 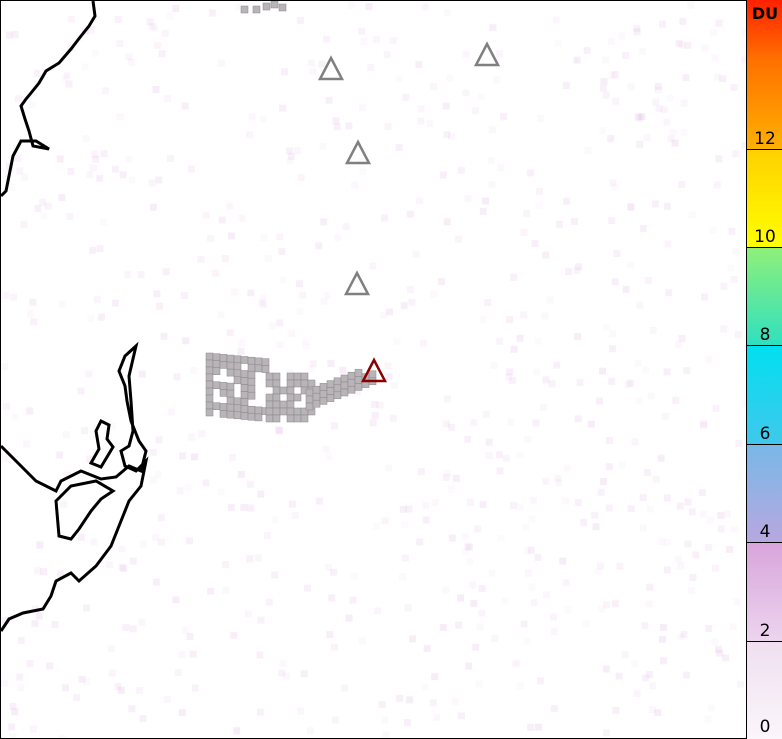 I want to click on colorbar-tick-label: 2, so click(x=765, y=630).